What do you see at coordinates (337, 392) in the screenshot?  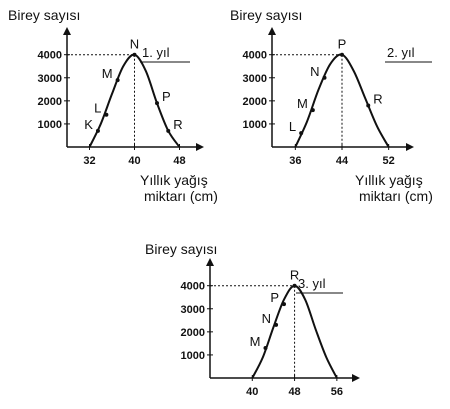 I see `x-tick-label: 56` at bounding box center [337, 392].